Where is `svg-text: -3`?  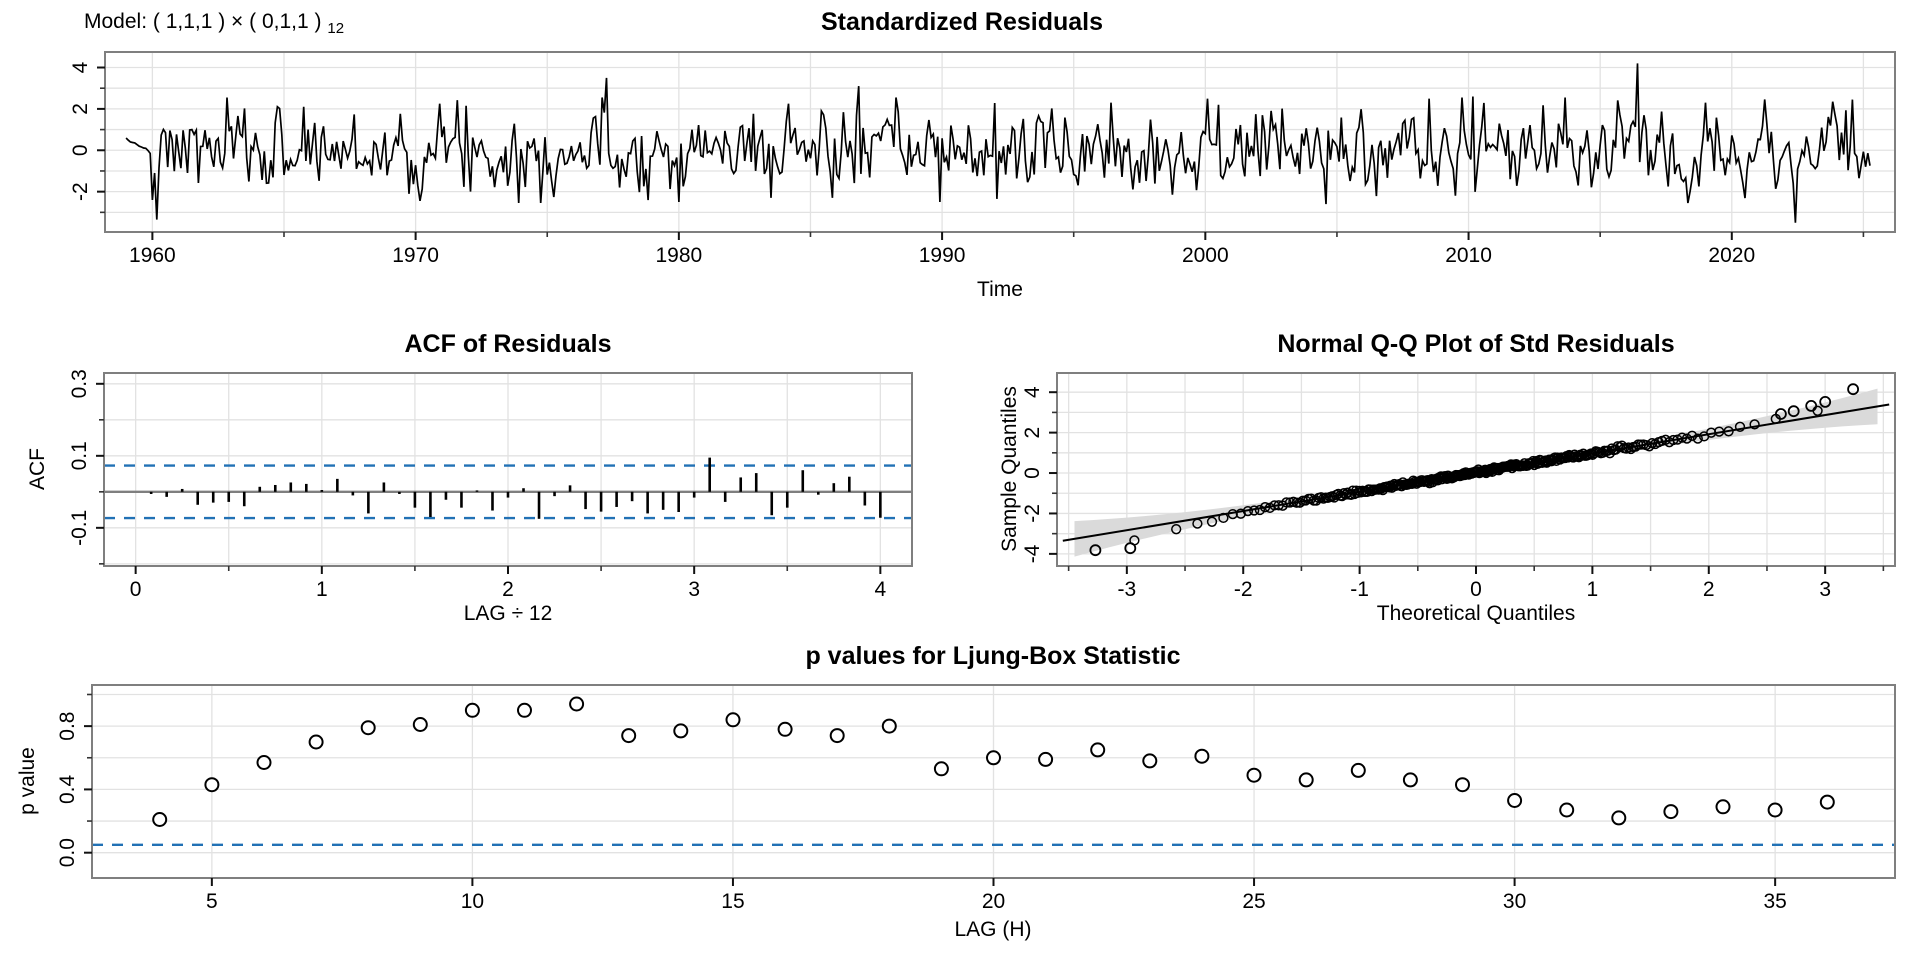
svg-text: -3 is located at coordinates (1126, 589).